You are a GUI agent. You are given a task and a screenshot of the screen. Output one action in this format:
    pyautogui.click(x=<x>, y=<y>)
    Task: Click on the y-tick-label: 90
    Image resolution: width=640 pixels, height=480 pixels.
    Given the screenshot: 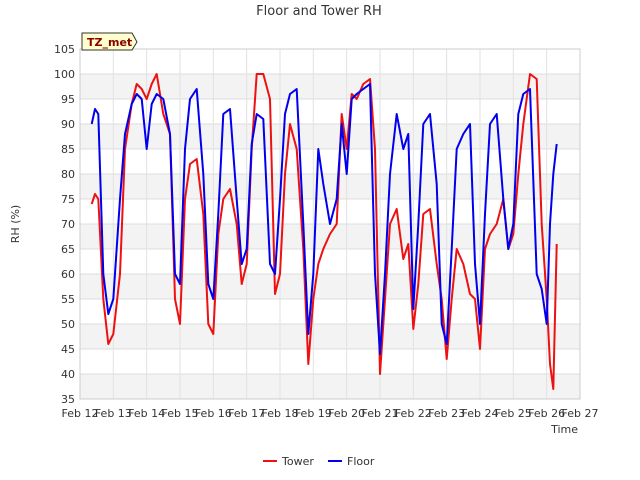 What is the action you would take?
    pyautogui.click(x=68, y=124)
    